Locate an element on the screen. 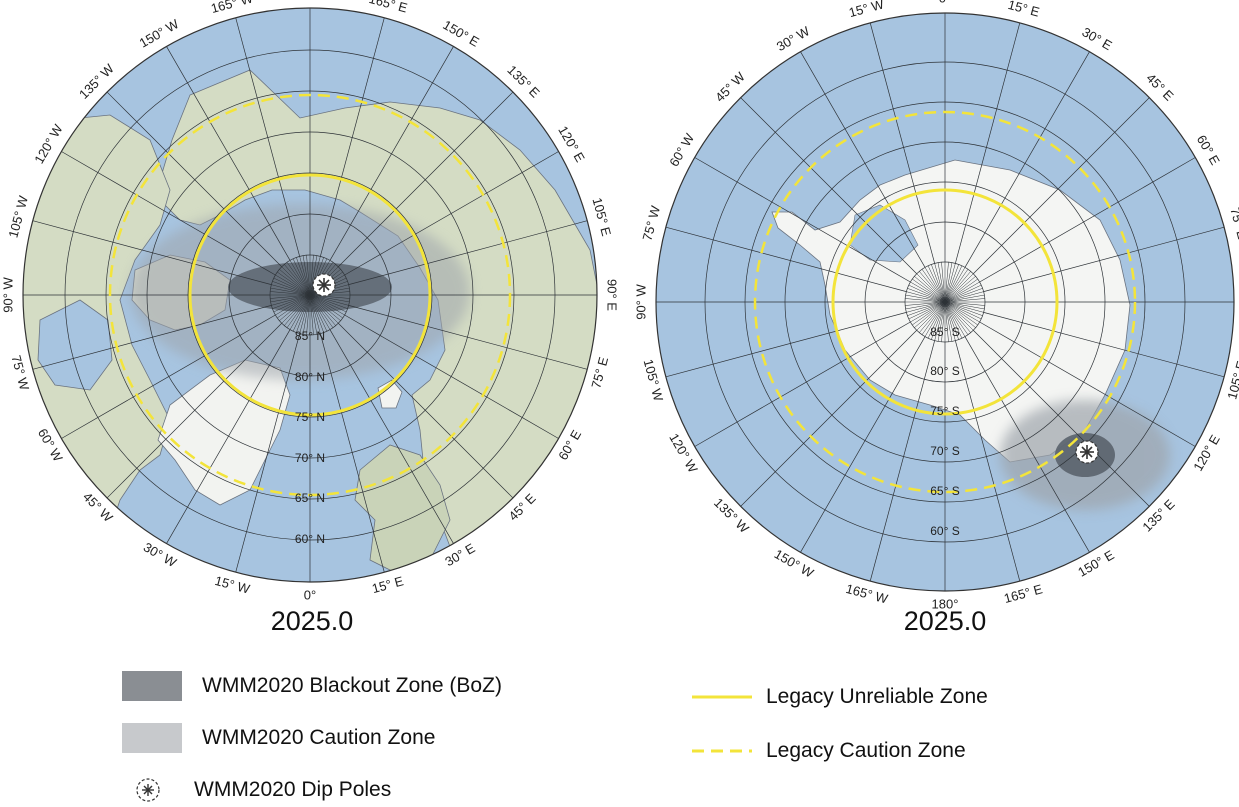  north-lon-label: 15° W is located at coordinates (232, 585).